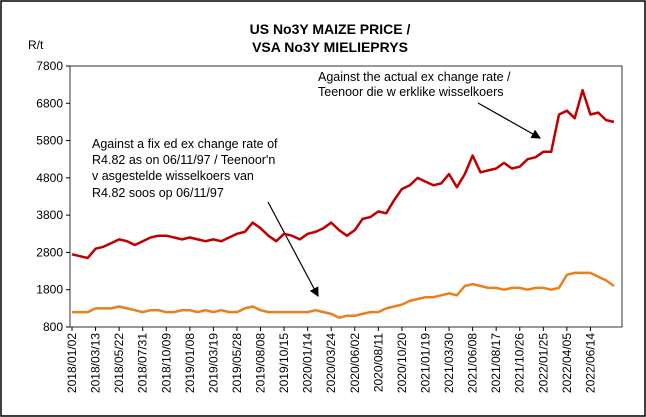 The height and width of the screenshot is (417, 646). I want to click on x-tick-label: 2021/10/26, so click(520, 363).